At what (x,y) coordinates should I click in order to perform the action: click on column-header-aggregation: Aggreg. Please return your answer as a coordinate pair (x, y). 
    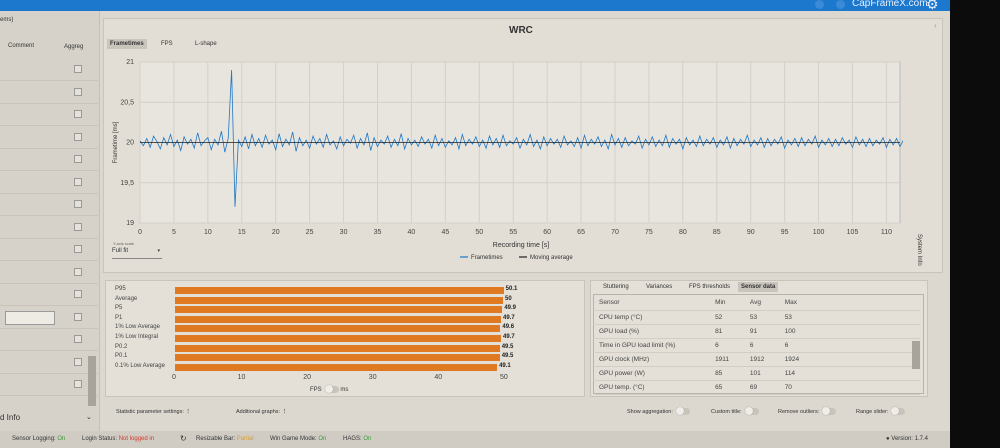
    Looking at the image, I should click on (74, 47).